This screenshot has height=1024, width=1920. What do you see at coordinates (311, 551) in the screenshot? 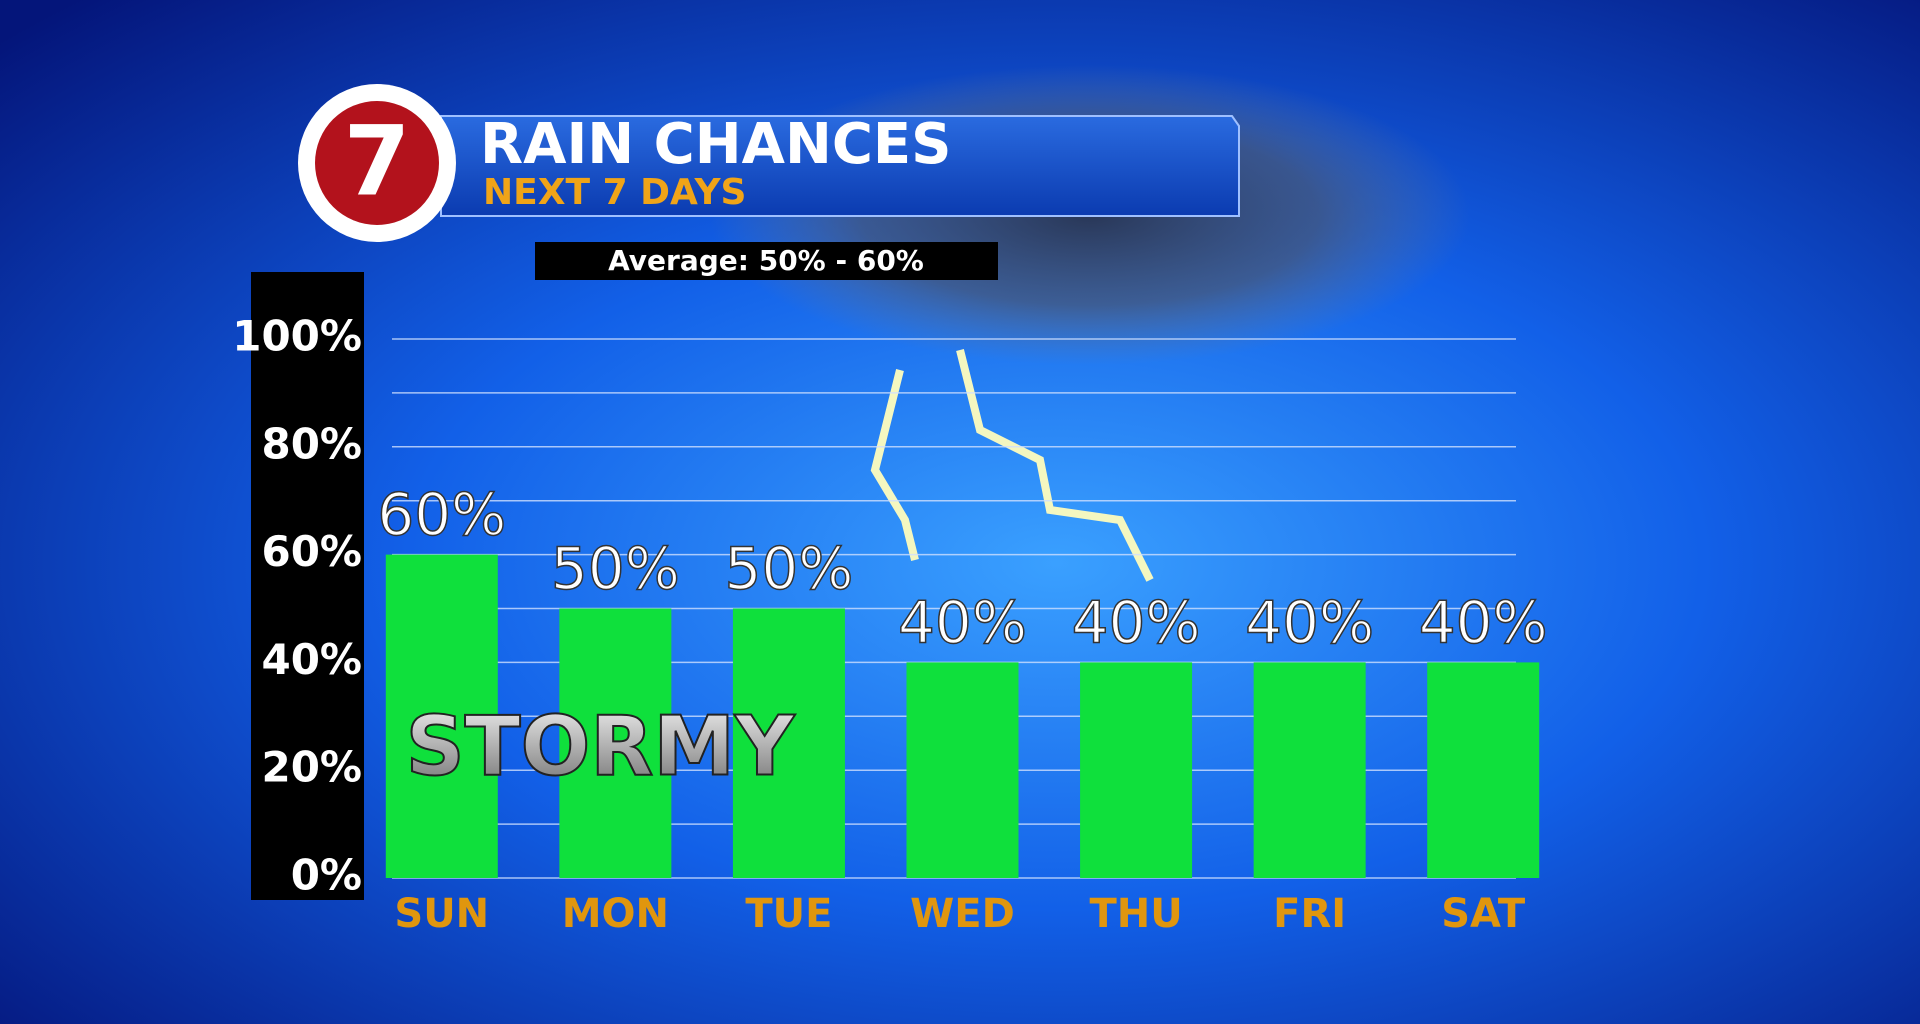
I see `y-tick-label: 60%` at bounding box center [311, 551].